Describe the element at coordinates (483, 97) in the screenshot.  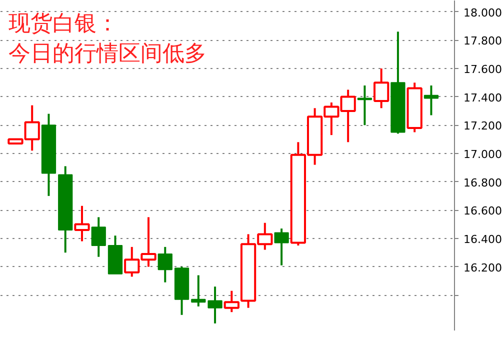
I see `y-tick-label: 17.400` at that location.